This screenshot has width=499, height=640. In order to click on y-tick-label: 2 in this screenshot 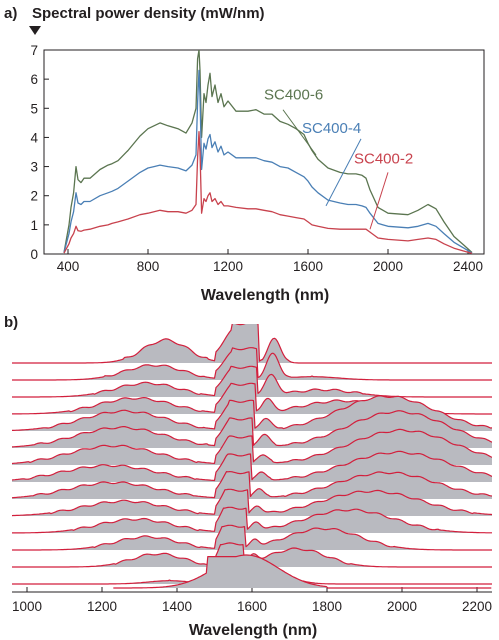, I will do `click(34, 196)`.